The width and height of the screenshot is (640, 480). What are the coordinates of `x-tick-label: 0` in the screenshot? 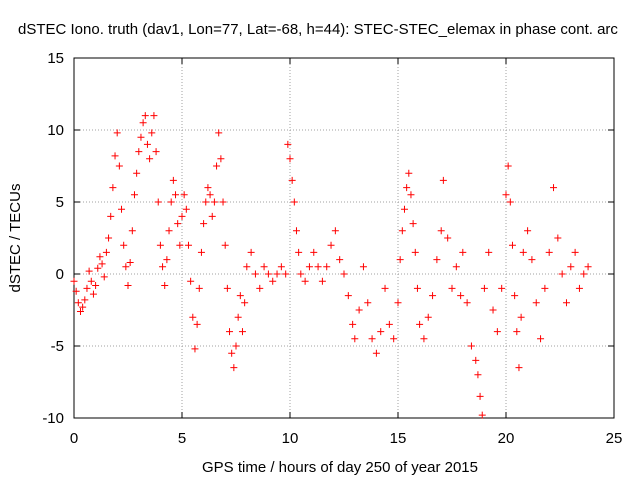 It's located at (74, 438).